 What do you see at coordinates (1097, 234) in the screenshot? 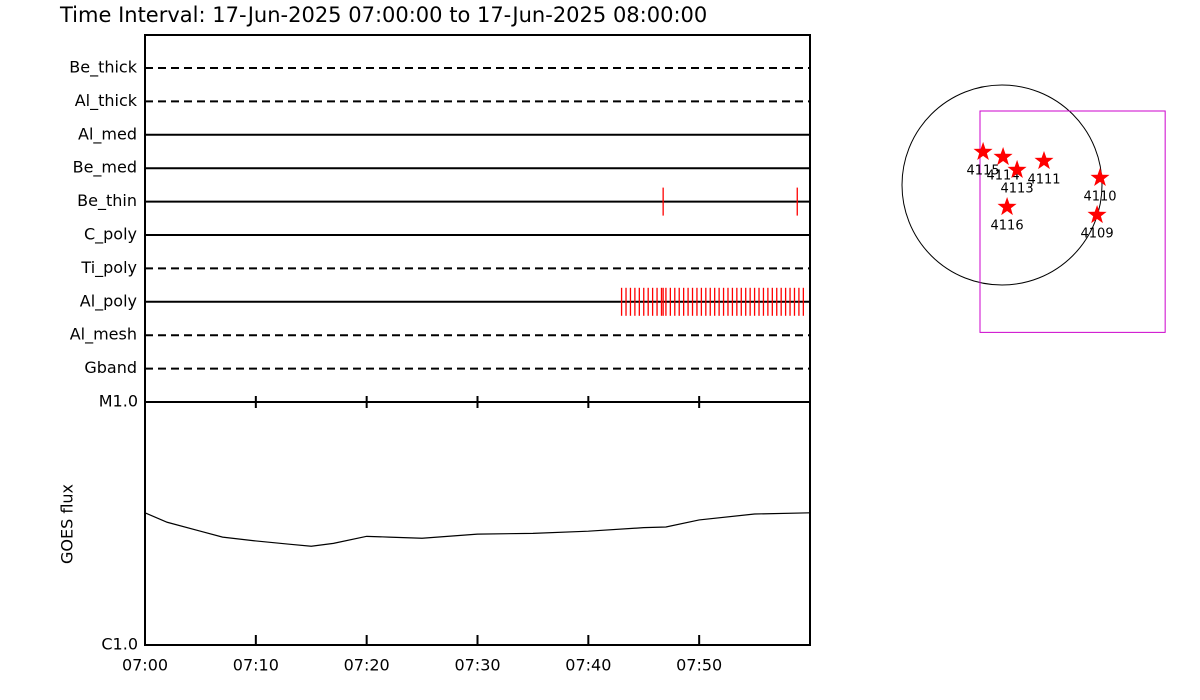
I see `region-label: 4109` at bounding box center [1097, 234].